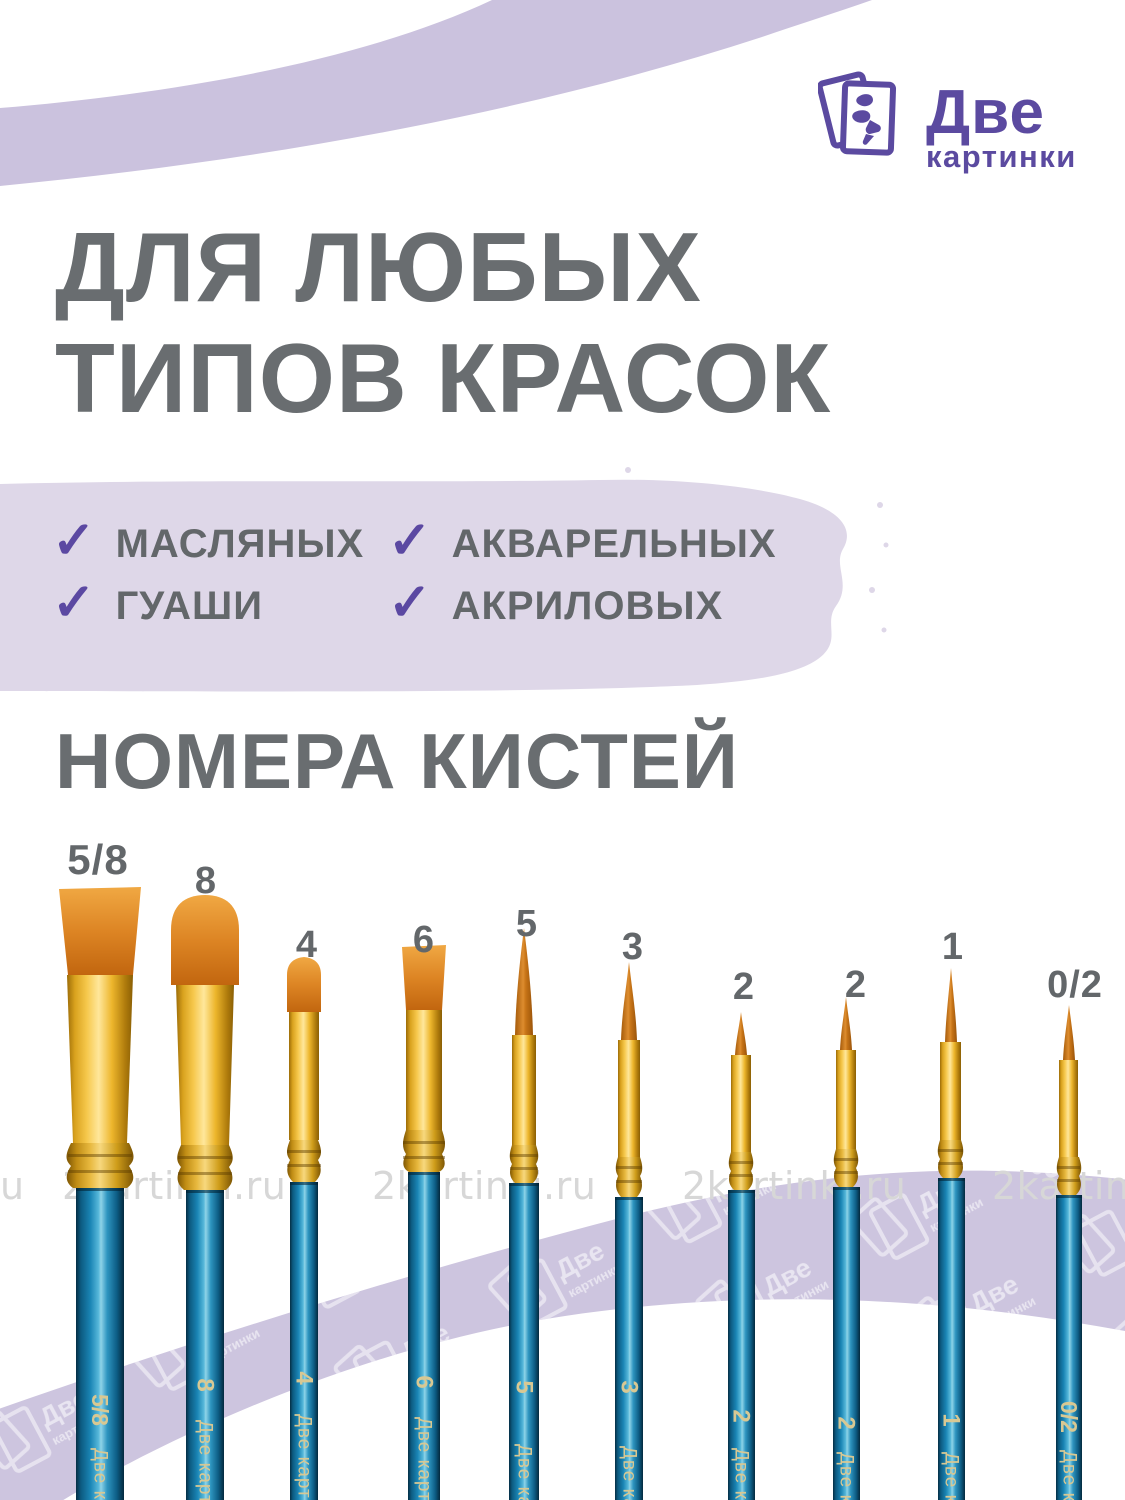  I want to click on brand-logo-icon, so click(857, 113).